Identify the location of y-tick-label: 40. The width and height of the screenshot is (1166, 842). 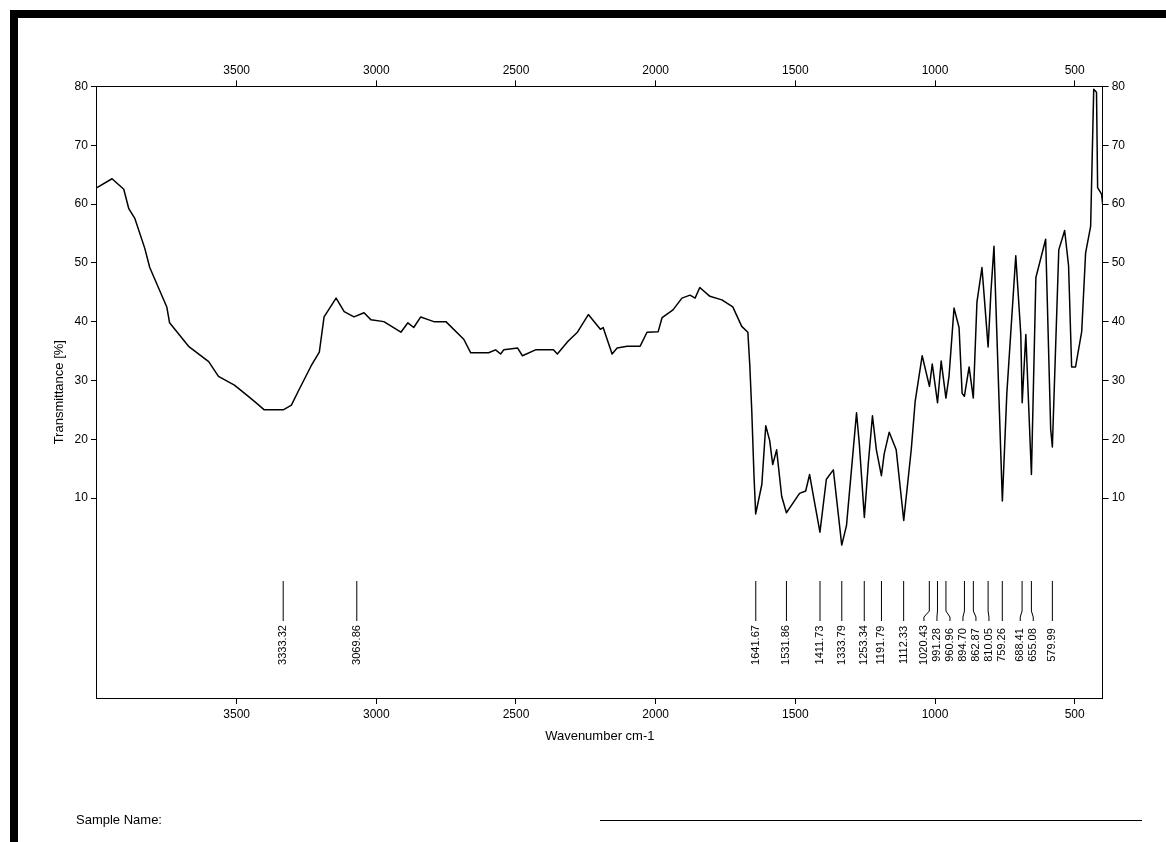
(81, 320).